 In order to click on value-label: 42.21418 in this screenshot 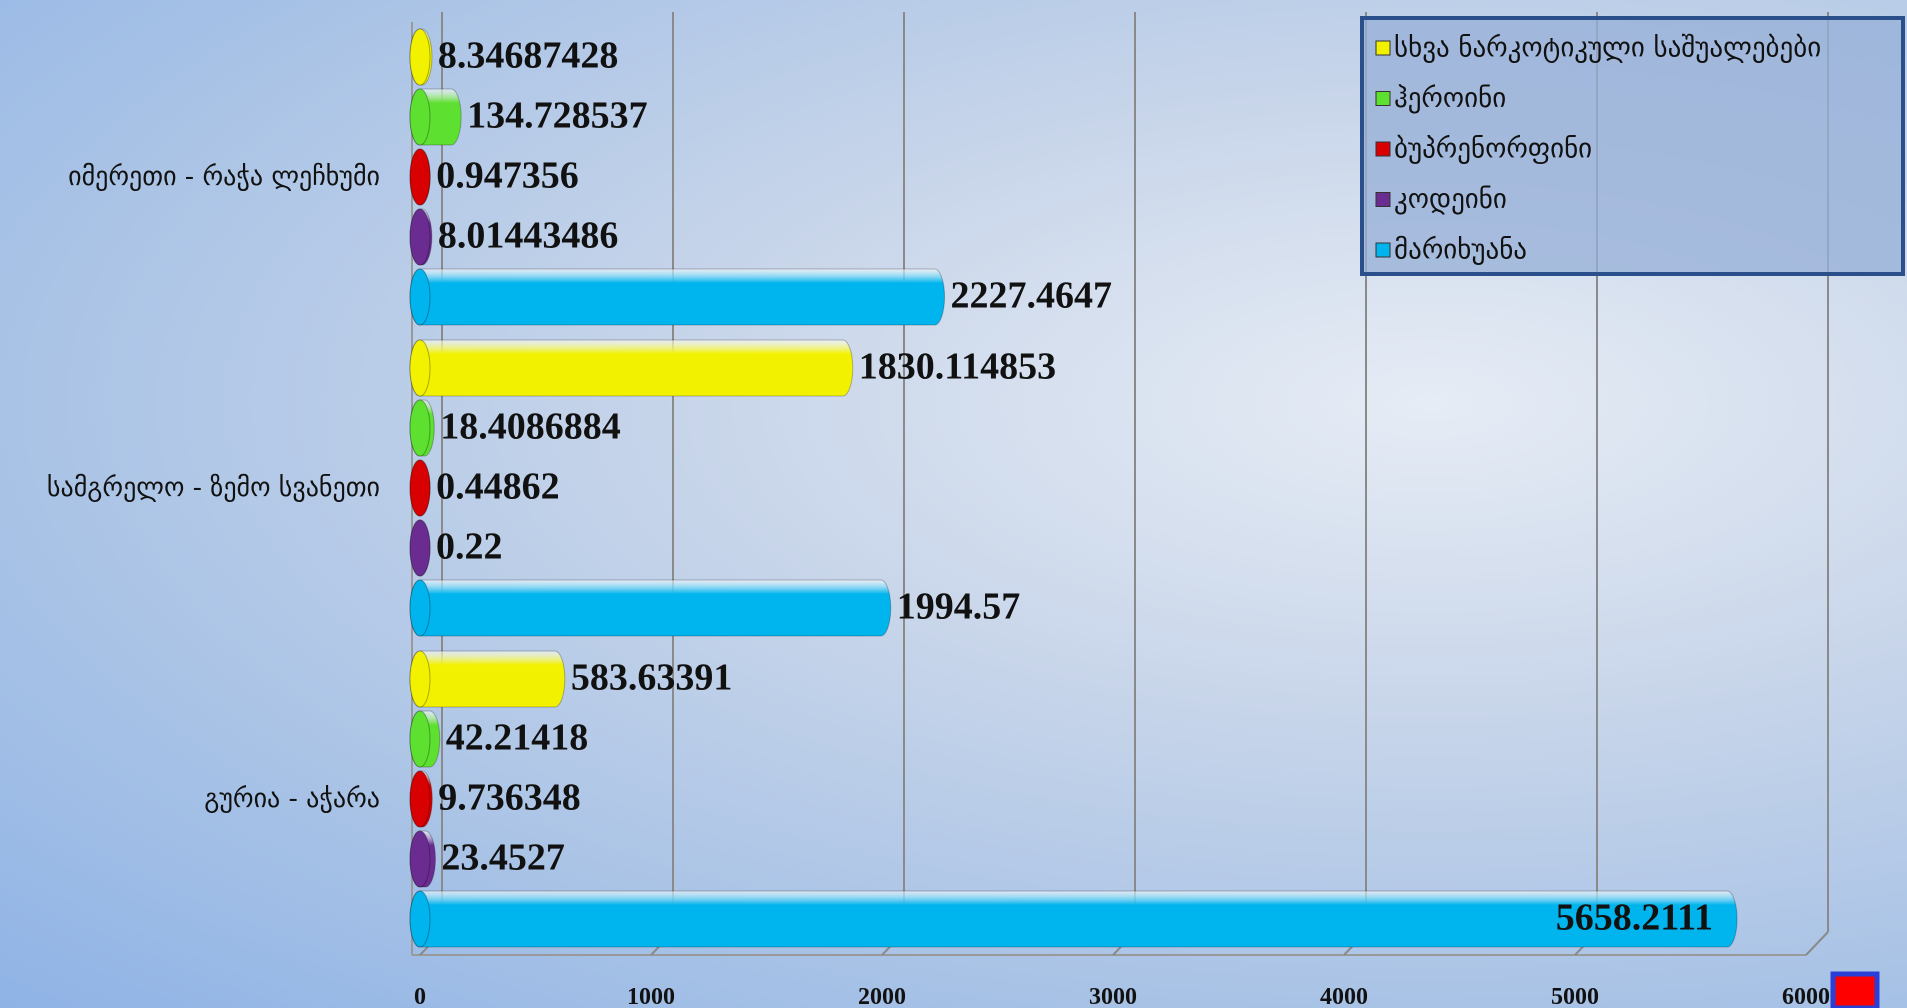, I will do `click(517, 738)`.